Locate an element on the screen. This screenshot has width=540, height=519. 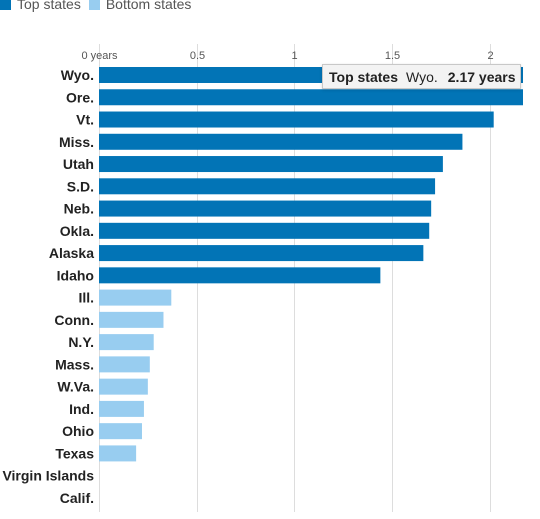
category-label: Ore. is located at coordinates (80, 97).